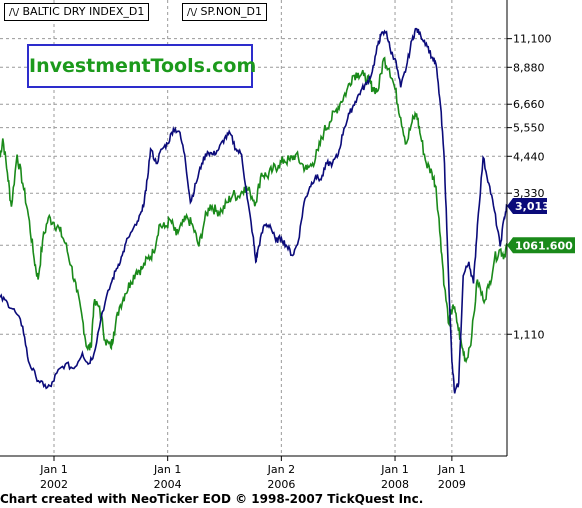 The width and height of the screenshot is (582, 508). What do you see at coordinates (529, 128) in the screenshot?
I see `y-tick-label: 5,550` at bounding box center [529, 128].